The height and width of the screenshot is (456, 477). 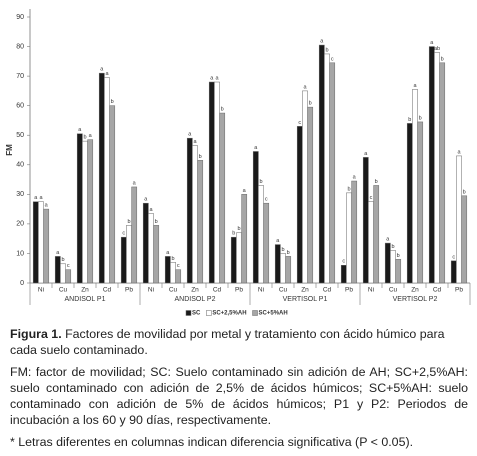 I want to click on group-label: ANDISOL P1, so click(x=85, y=299).